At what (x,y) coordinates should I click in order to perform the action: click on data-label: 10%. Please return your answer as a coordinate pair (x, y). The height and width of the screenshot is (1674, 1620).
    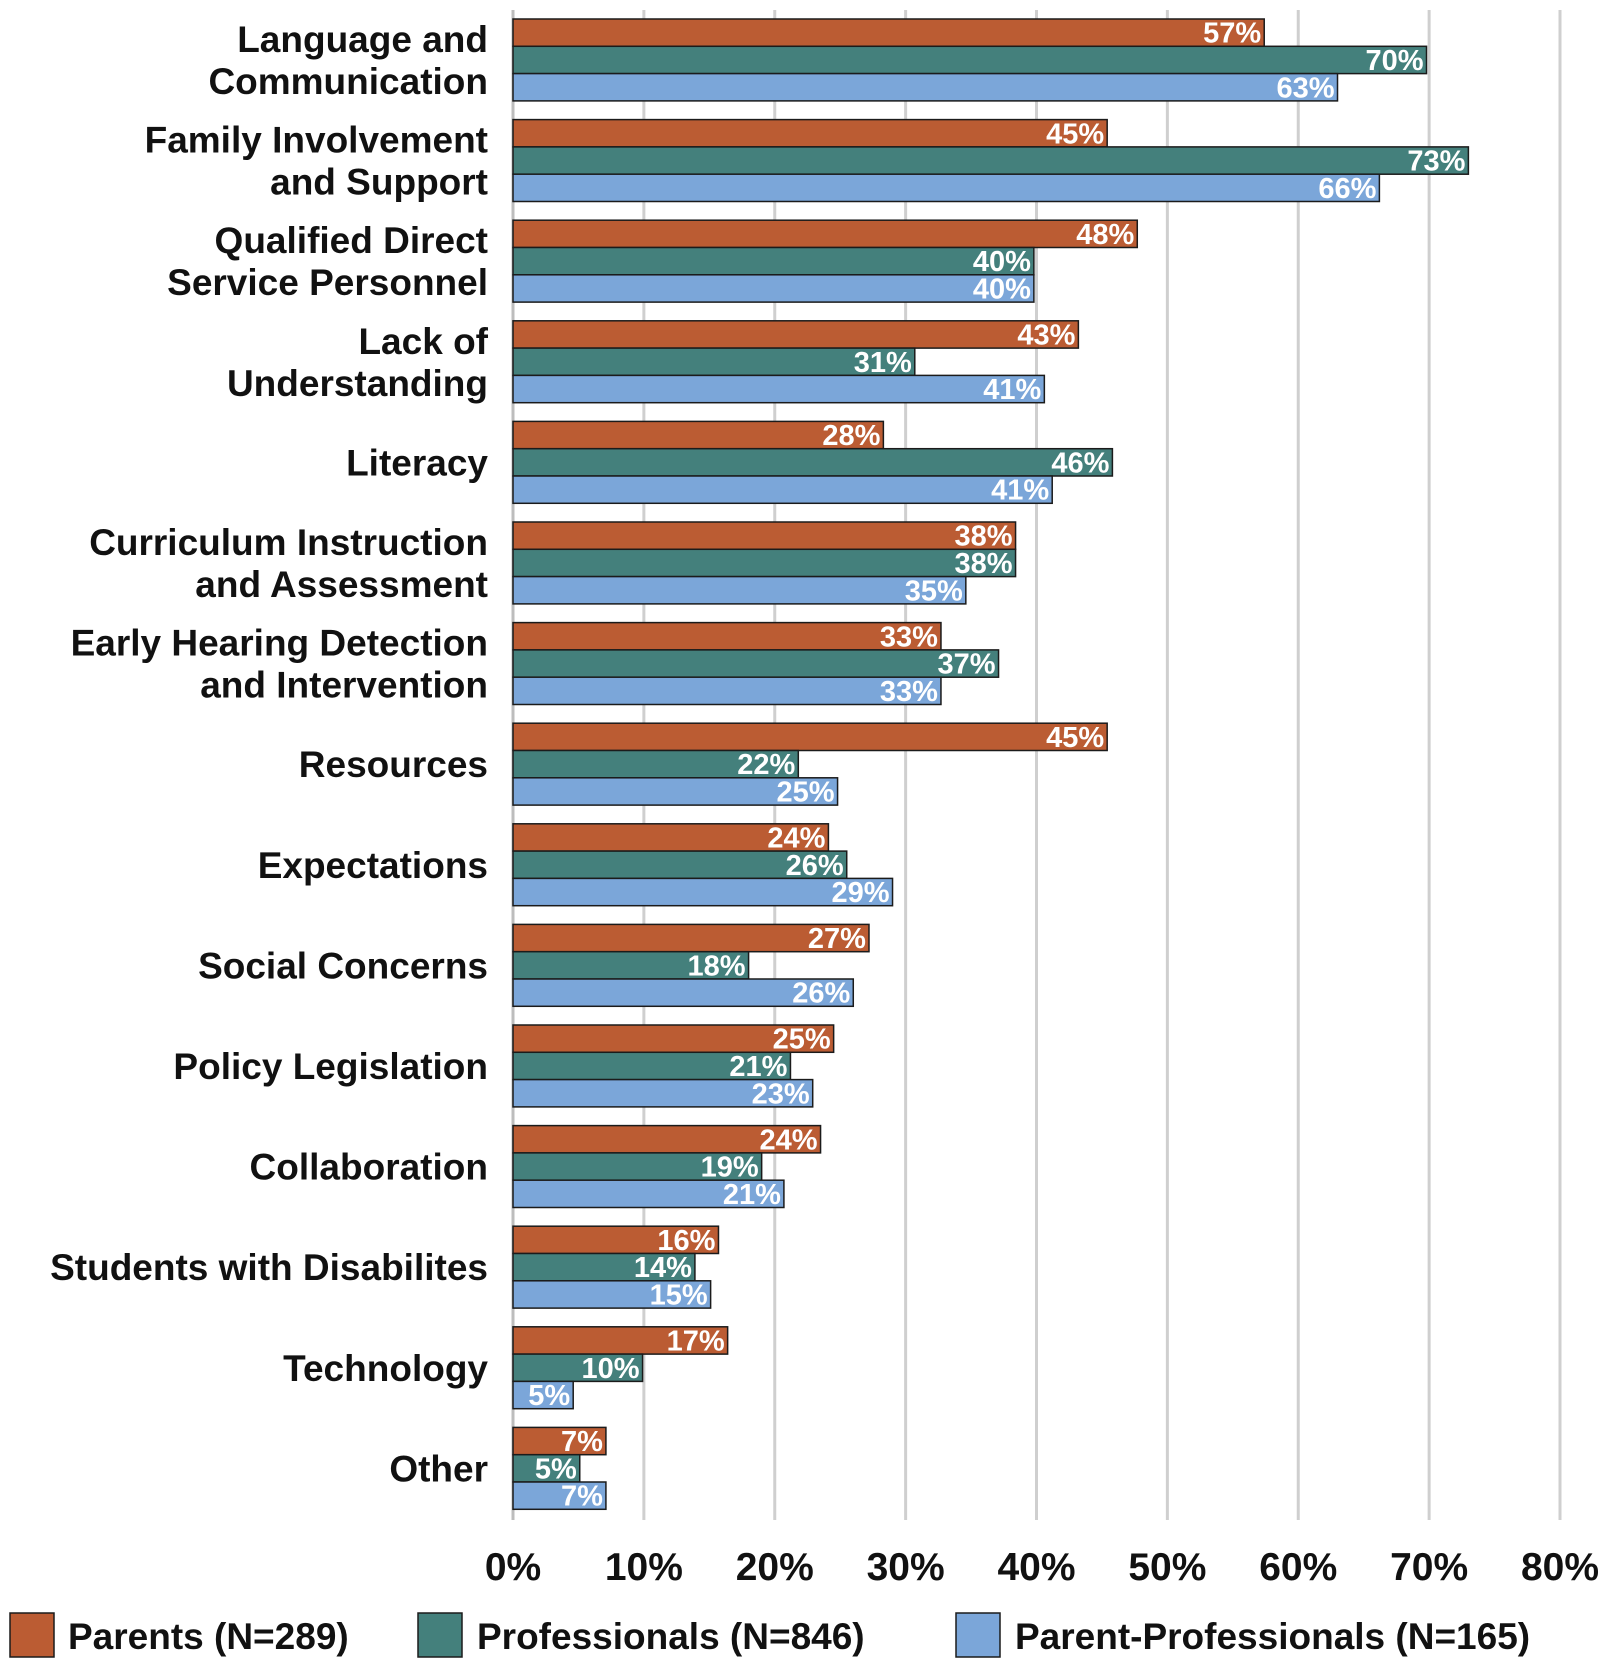
    Looking at the image, I should click on (611, 1369).